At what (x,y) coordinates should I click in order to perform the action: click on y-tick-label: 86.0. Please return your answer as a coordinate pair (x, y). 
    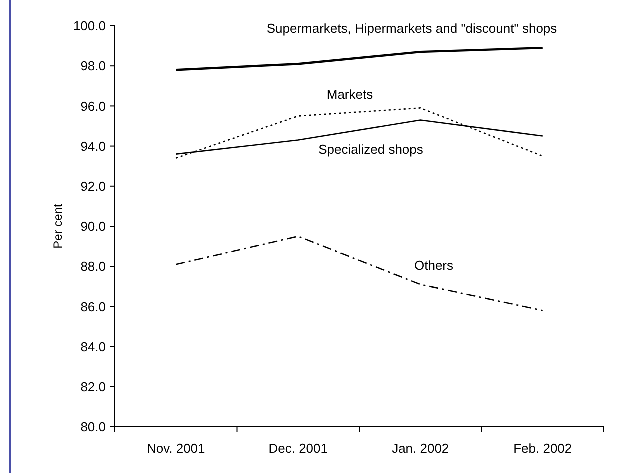
    Looking at the image, I should click on (93, 306).